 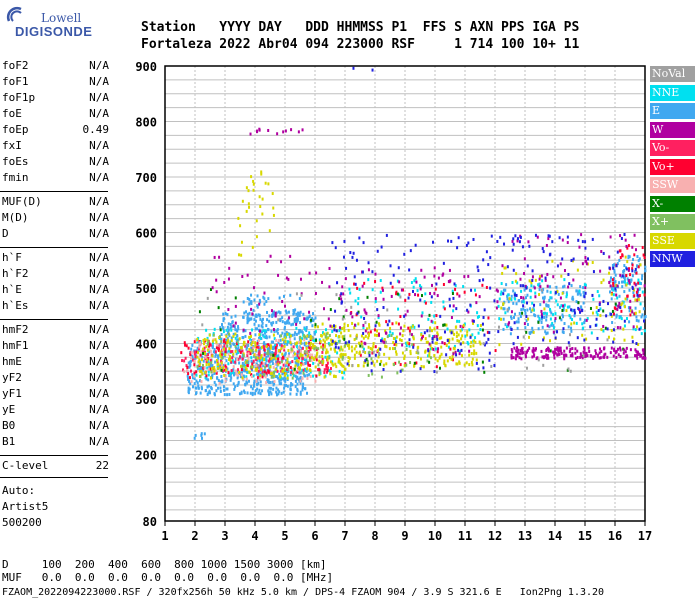 What do you see at coordinates (15, 129) in the screenshot?
I see `param-label: foEp` at bounding box center [15, 129].